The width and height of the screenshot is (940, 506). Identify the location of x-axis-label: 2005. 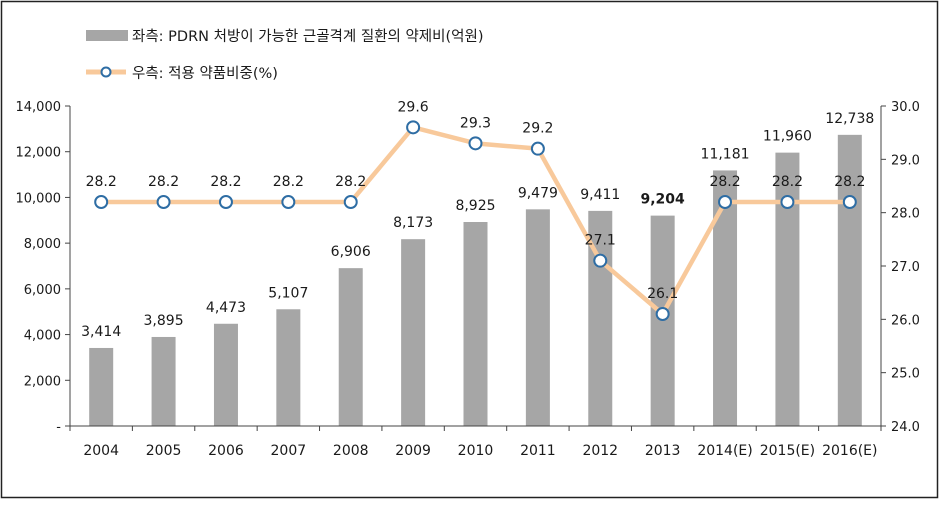
(164, 451).